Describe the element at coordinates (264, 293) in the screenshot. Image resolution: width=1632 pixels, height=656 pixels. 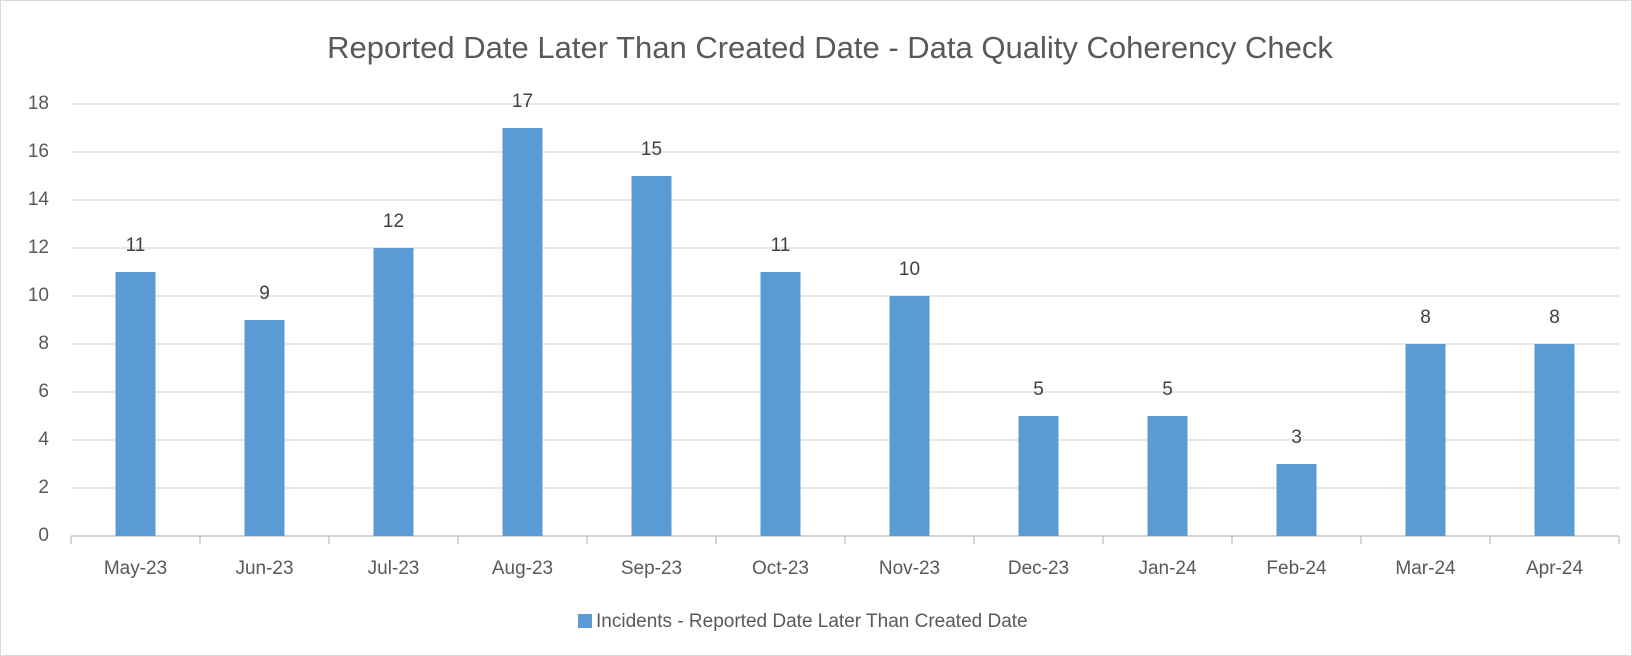
I see `data-label: 9` at that location.